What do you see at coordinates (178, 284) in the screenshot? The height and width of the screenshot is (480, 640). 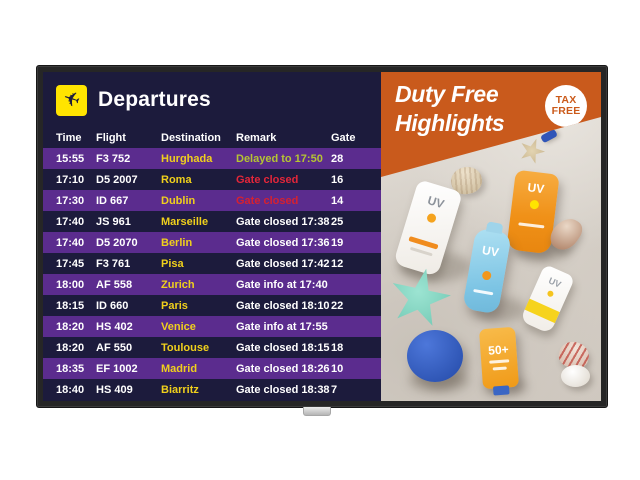 I see `destination-cell: Zurich` at bounding box center [178, 284].